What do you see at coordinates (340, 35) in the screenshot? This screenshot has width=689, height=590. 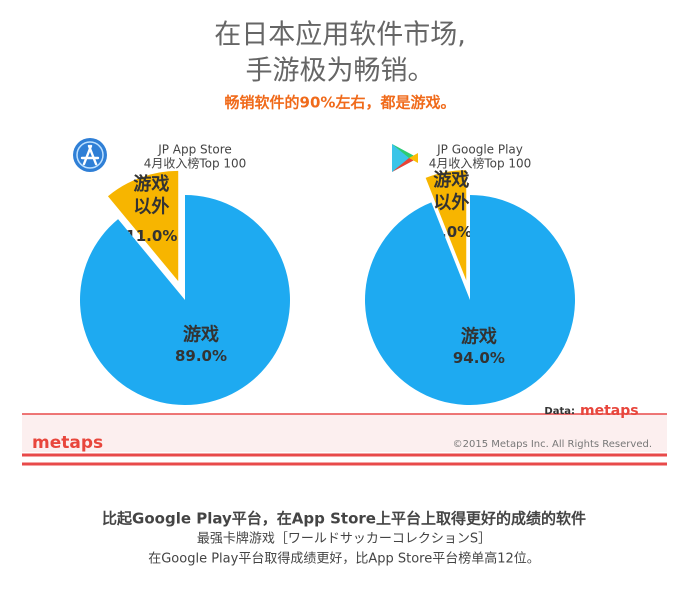 I see `headline: 在日本应用软件市场,` at bounding box center [340, 35].